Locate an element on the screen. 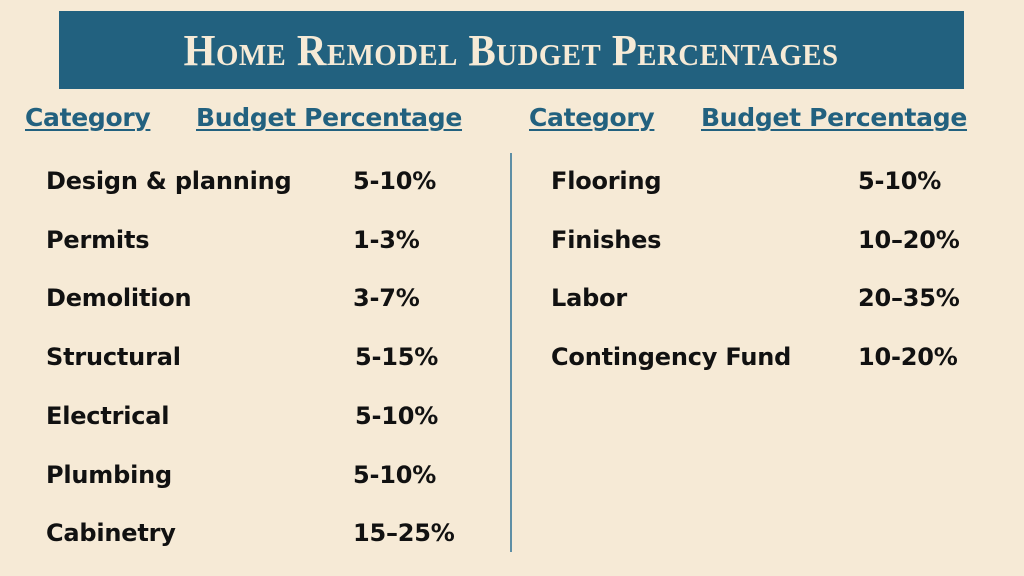 Image resolution: width=1024 pixels, height=576 pixels. row-category: Labor is located at coordinates (589, 298).